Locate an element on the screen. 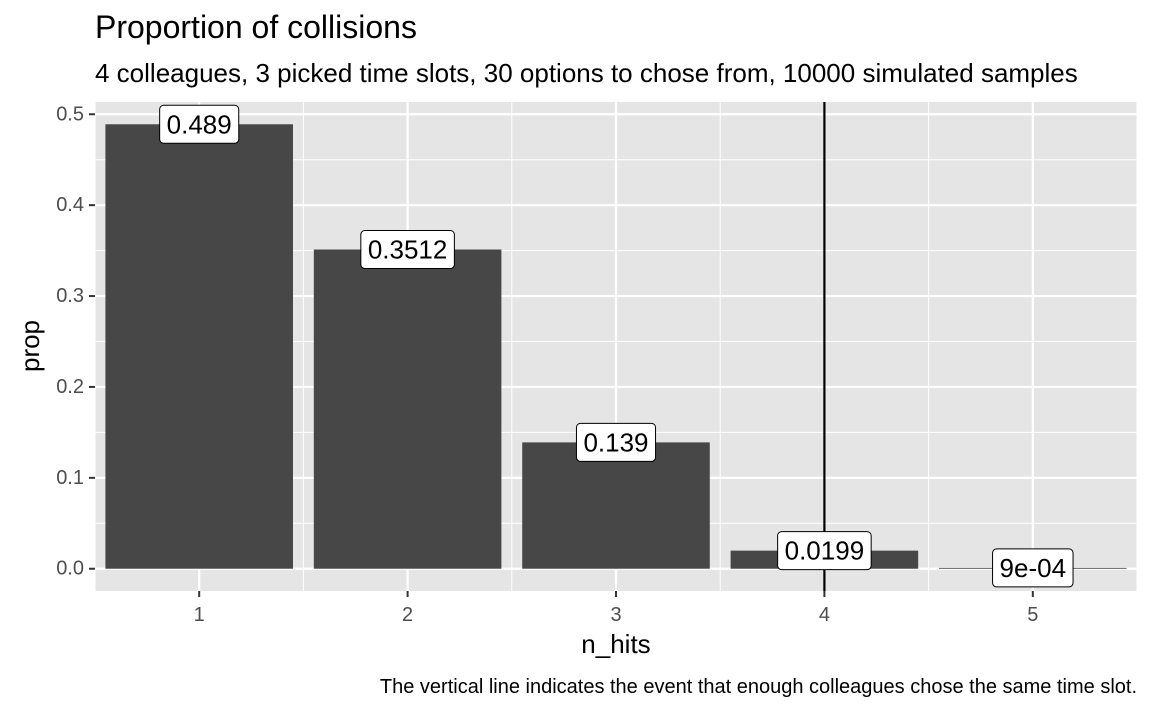 The width and height of the screenshot is (1152, 711). x-tick-label: 4 is located at coordinates (824, 615).